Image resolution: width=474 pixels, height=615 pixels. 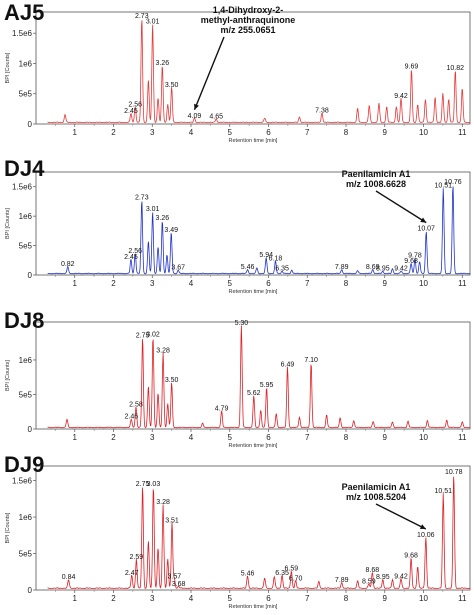 What do you see at coordinates (75, 598) in the screenshot?
I see `x-tick-label: 1` at bounding box center [75, 598].